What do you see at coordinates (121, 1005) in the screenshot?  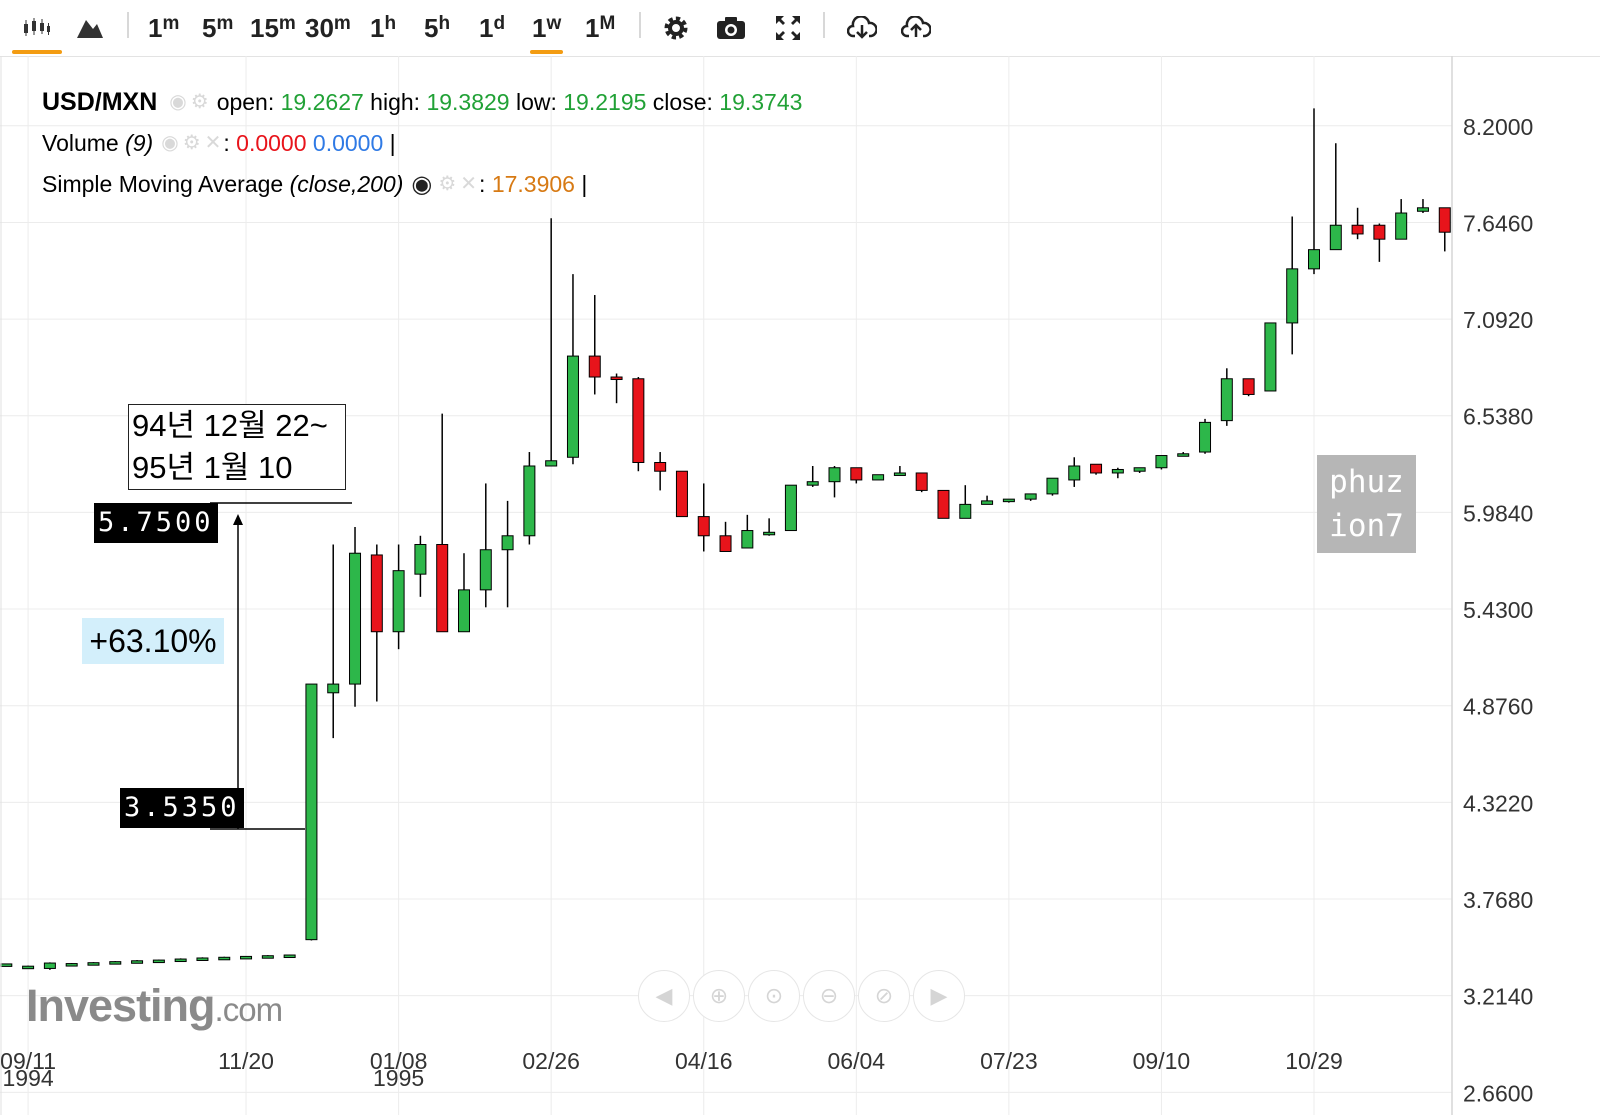 I see `logo-main: Investing` at bounding box center [121, 1005].